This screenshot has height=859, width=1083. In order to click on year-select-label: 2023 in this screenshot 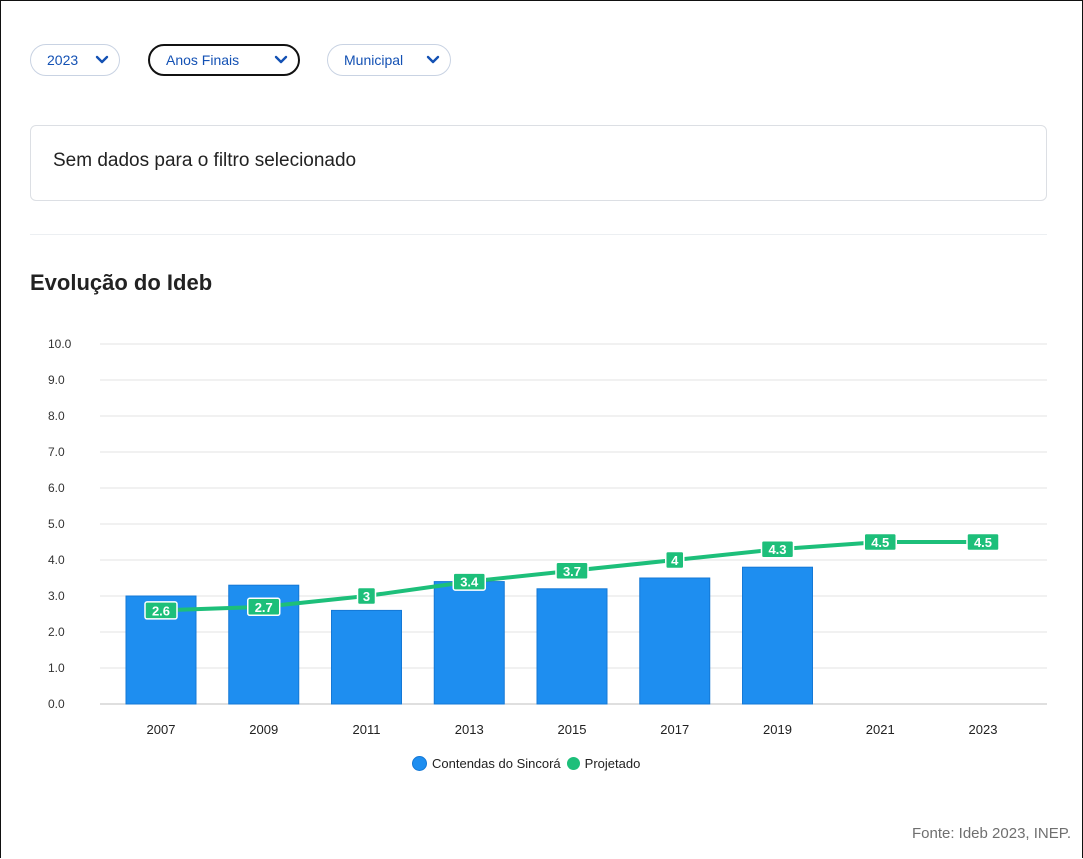, I will do `click(63, 60)`.